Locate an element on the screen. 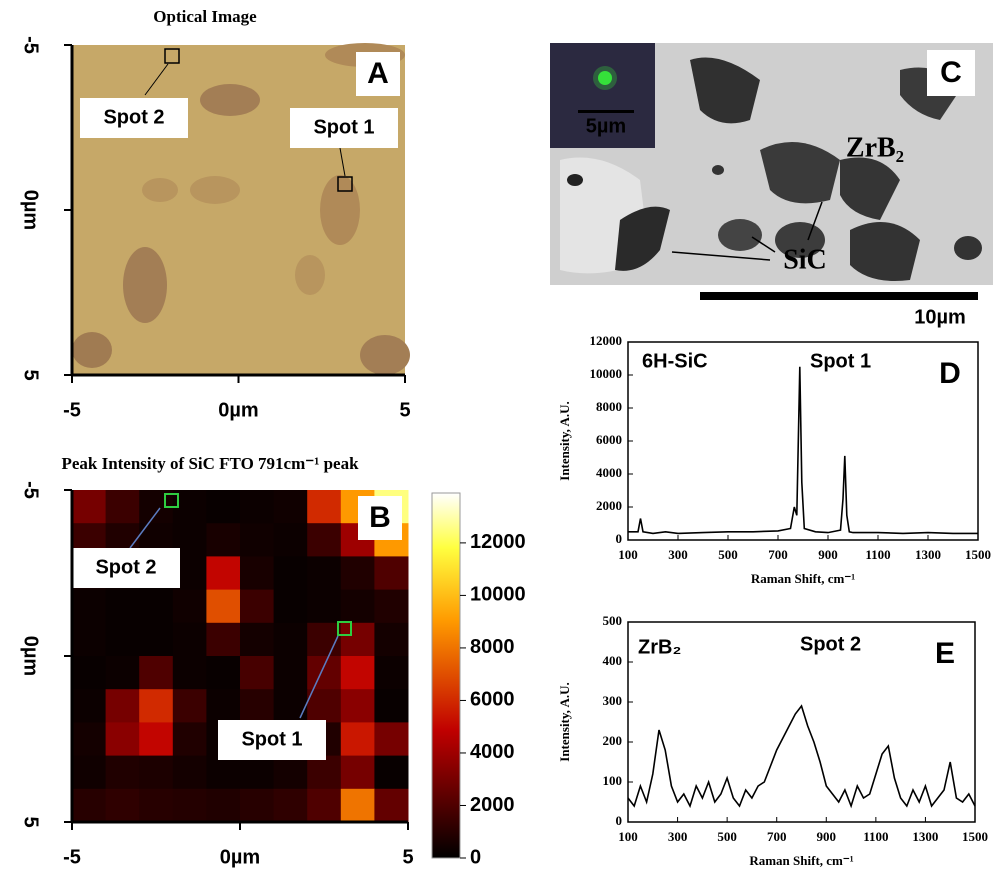  y-tick-label: 500 is located at coordinates (613, 620).